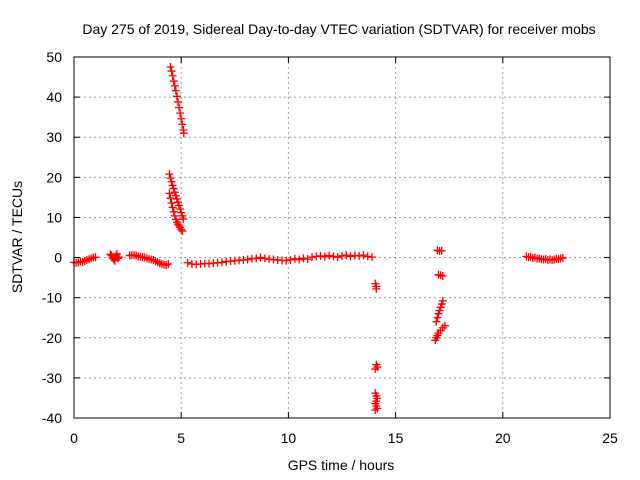 This screenshot has height=480, width=640. Describe the element at coordinates (52, 237) in the screenshot. I see `y-tick-labels: -40 -30 -20 -10 0 10 20 30 40 50` at that location.